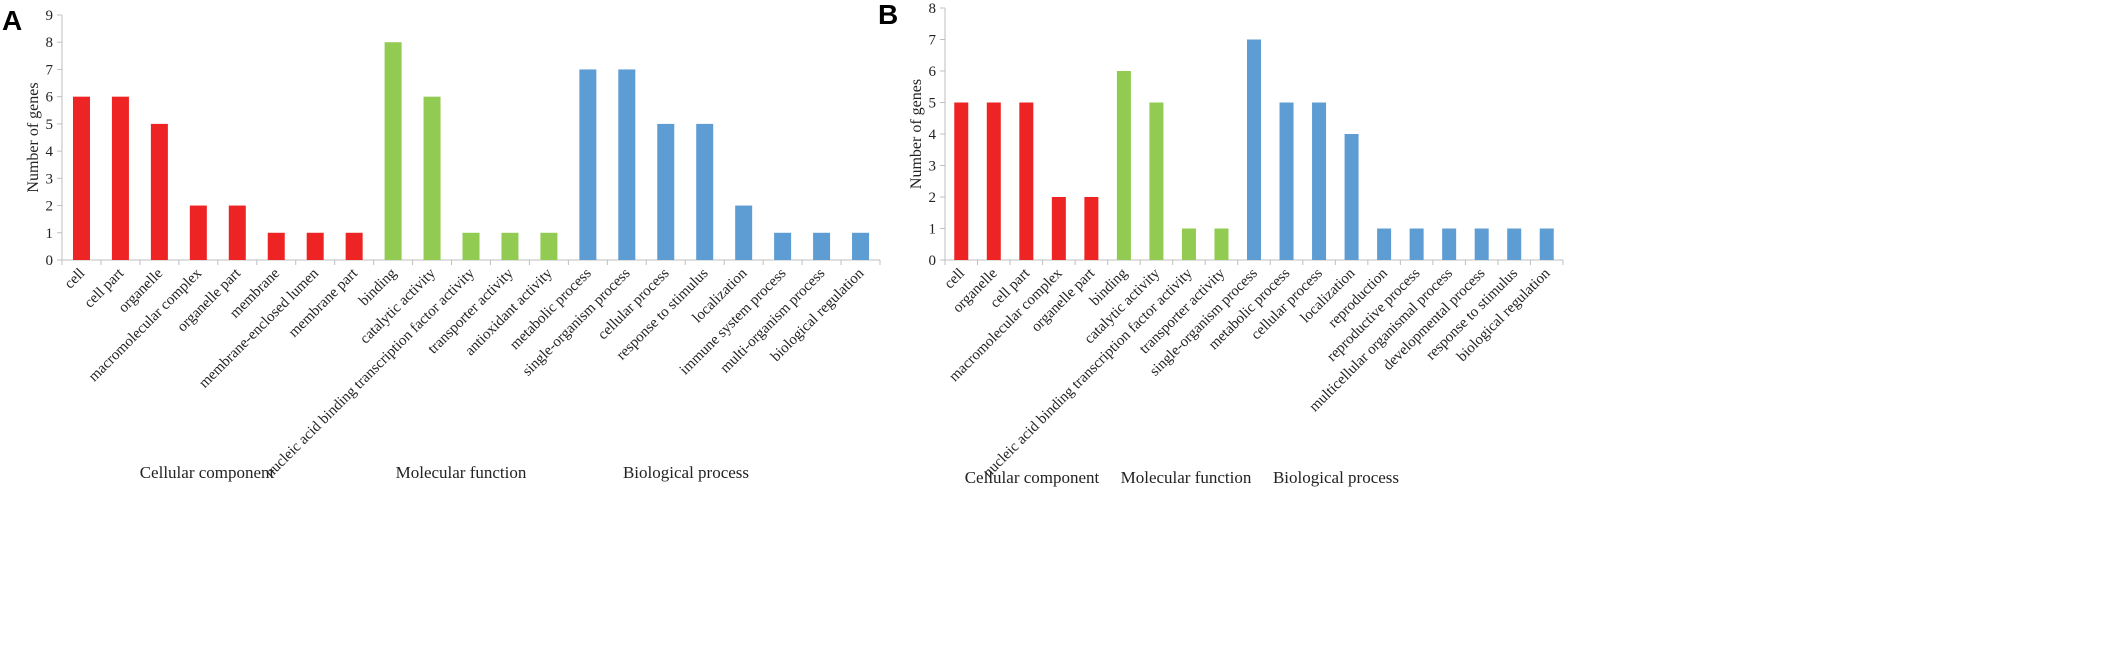 This screenshot has width=2106, height=656. I want to click on panel-letter-b: B, so click(888, 15).